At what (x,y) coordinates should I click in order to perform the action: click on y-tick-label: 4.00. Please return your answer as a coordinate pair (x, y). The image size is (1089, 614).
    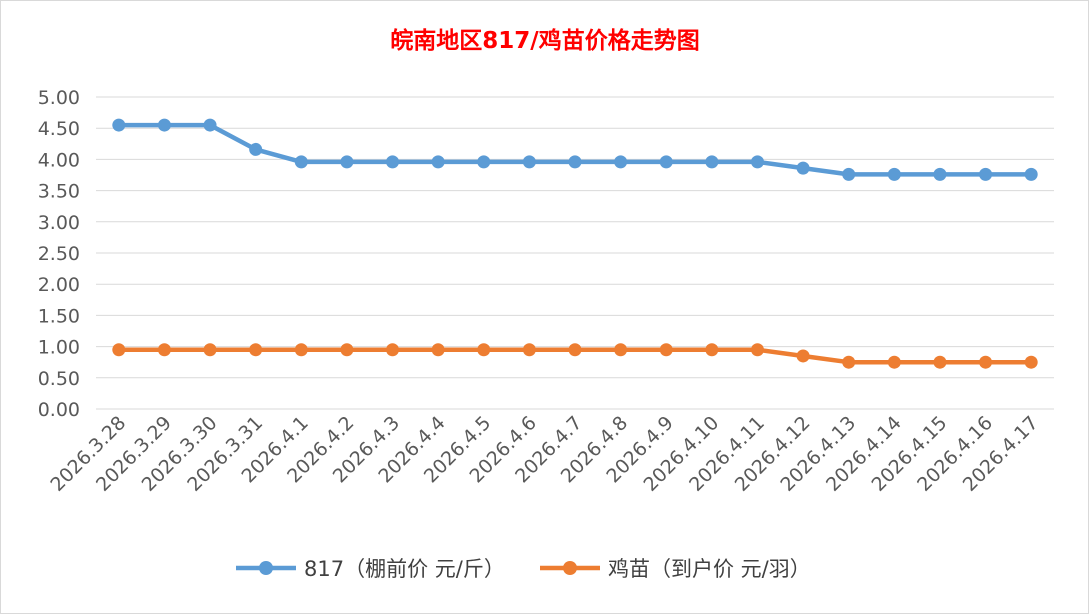
    Looking at the image, I should click on (59, 160).